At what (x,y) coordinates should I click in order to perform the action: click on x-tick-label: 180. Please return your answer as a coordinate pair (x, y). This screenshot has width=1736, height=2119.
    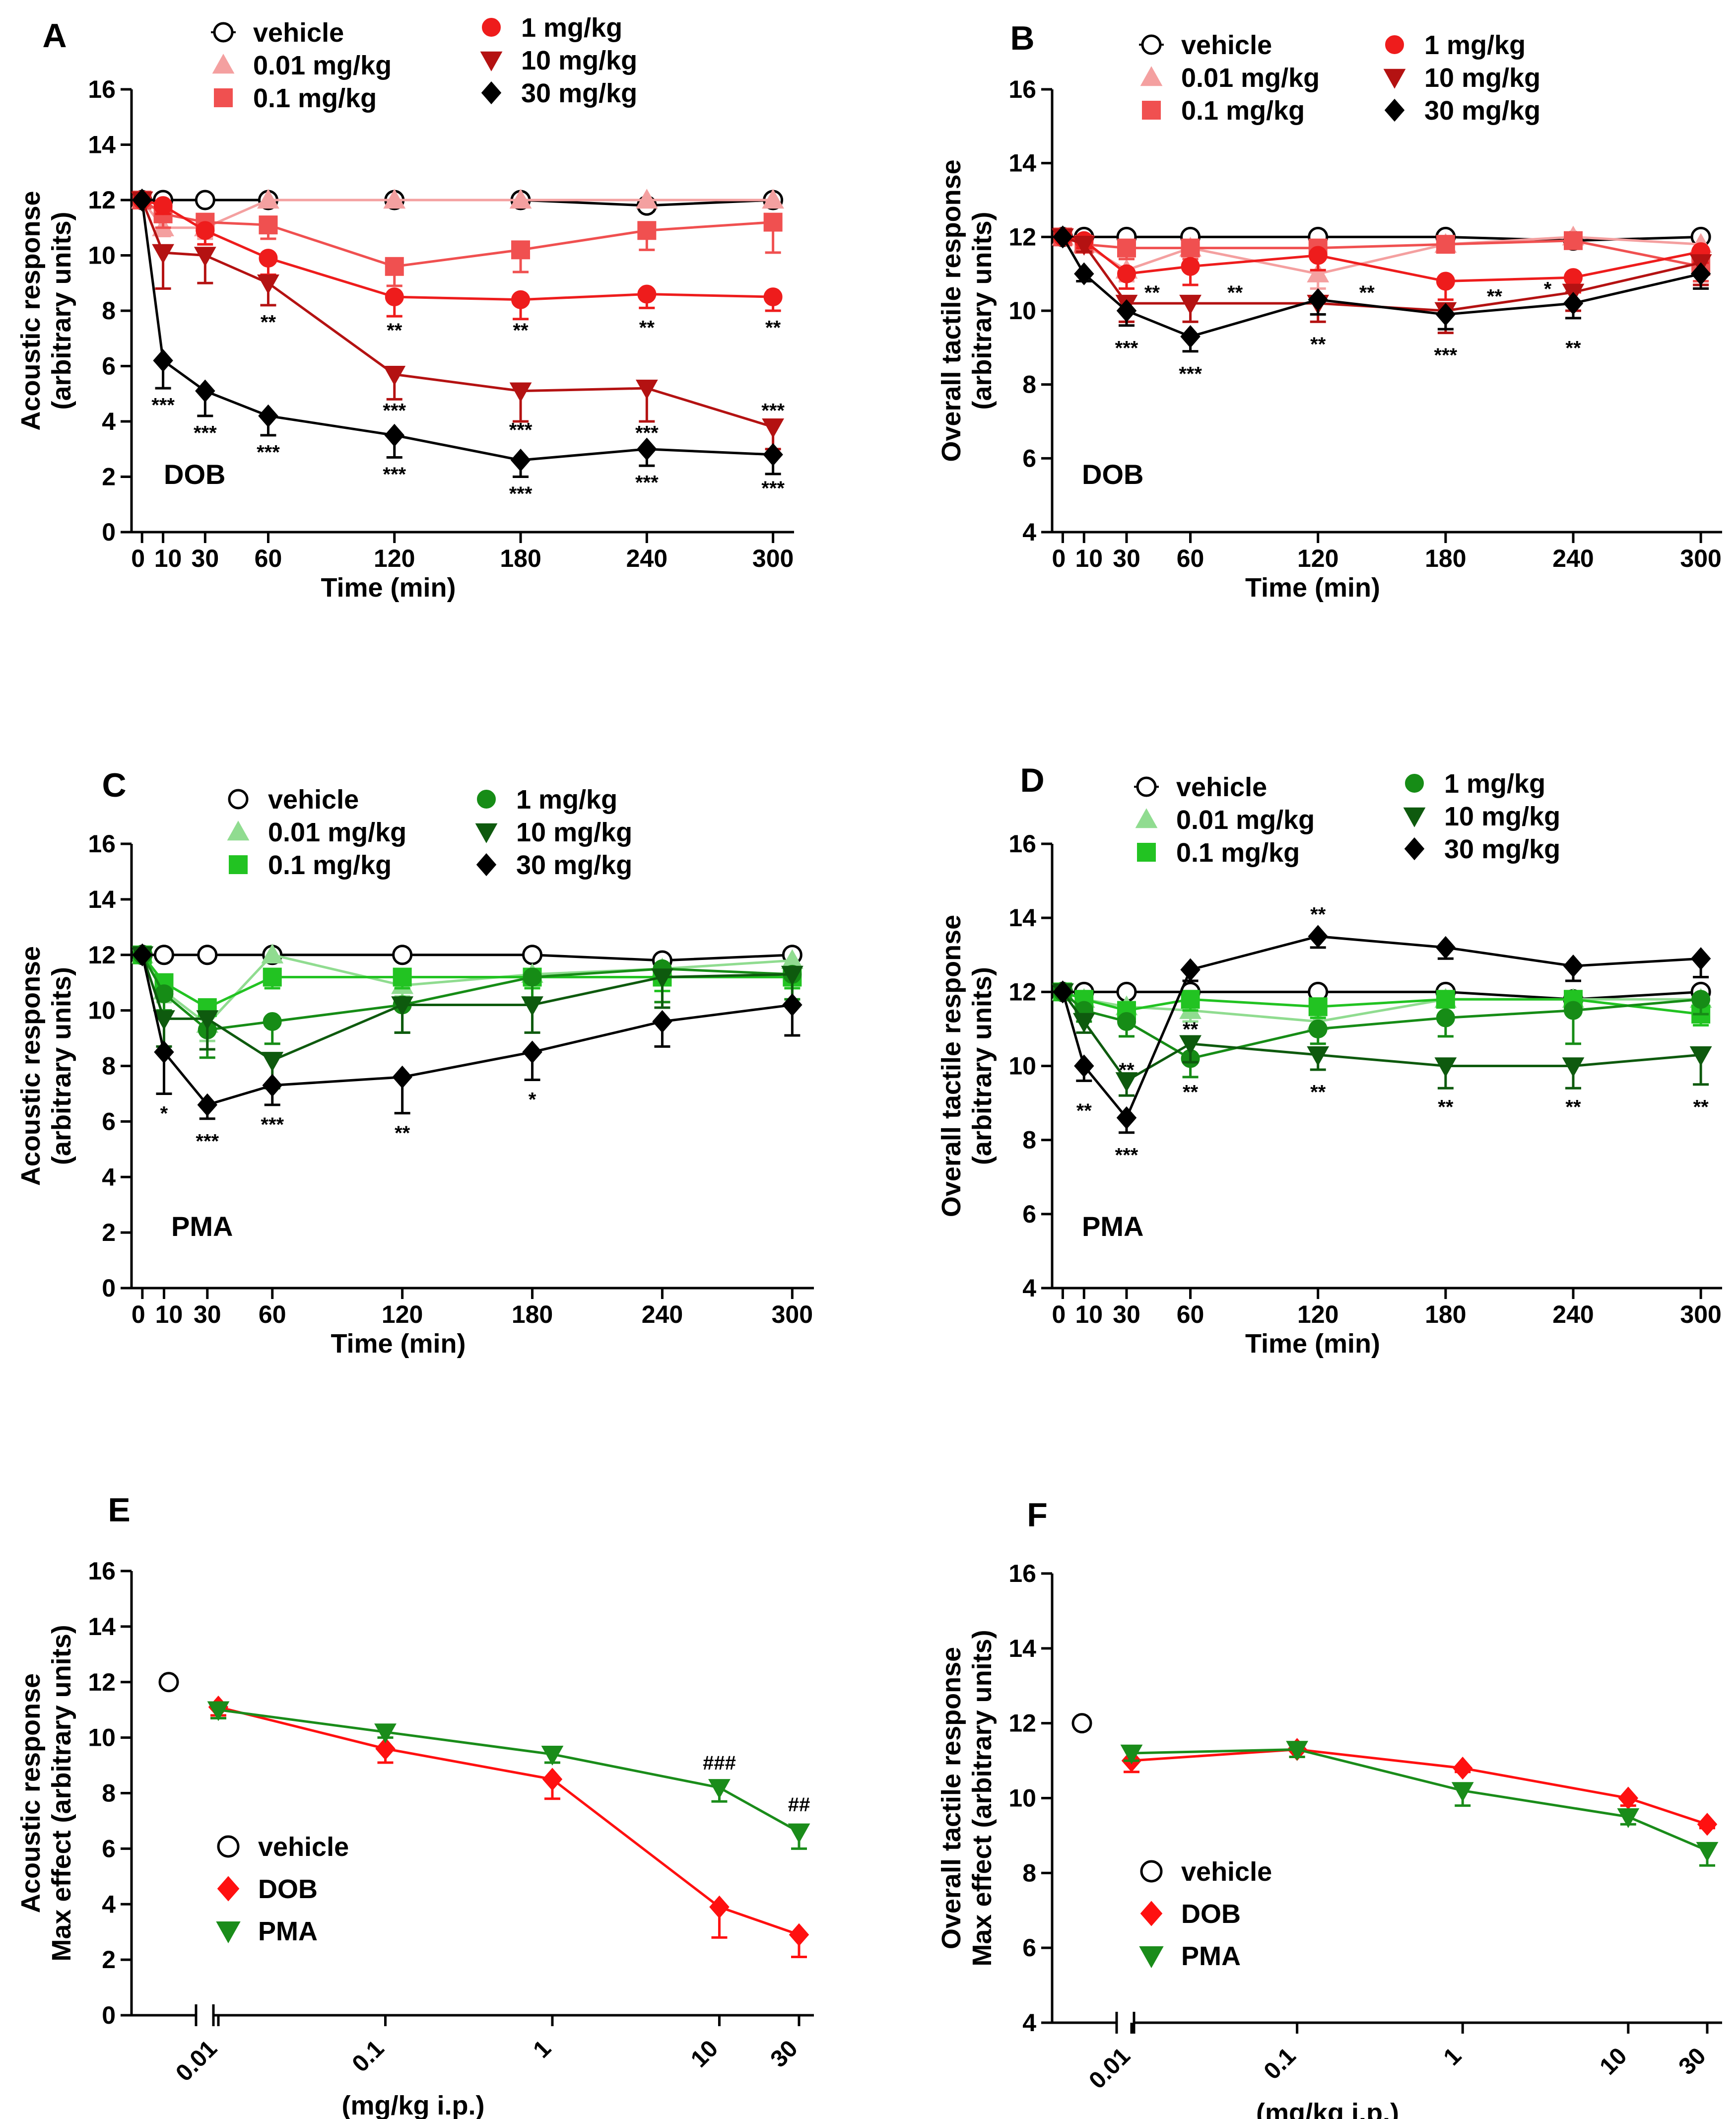
    Looking at the image, I should click on (520, 558).